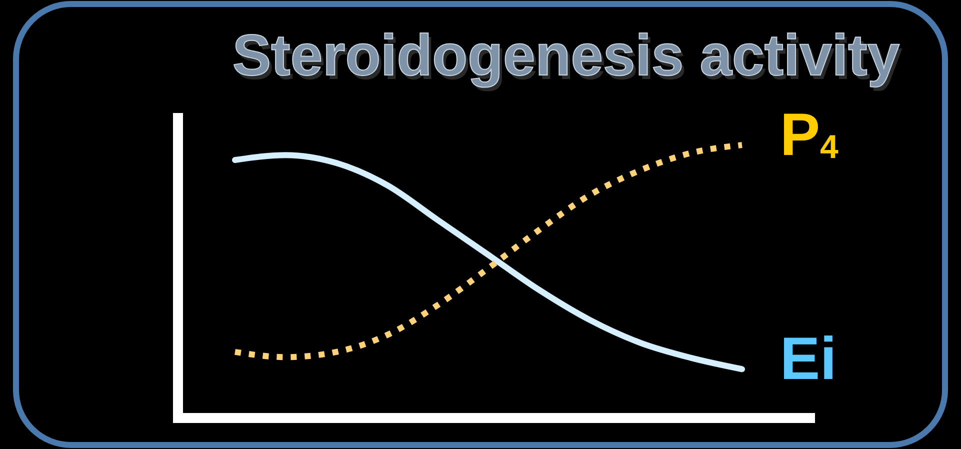 The height and width of the screenshot is (449, 961). What do you see at coordinates (808, 358) in the screenshot?
I see `series-label: Ei` at bounding box center [808, 358].